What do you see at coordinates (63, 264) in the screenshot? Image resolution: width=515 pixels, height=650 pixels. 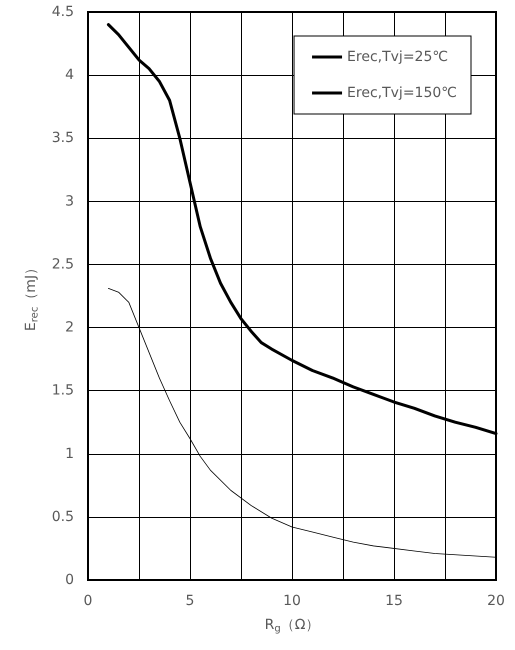 I see `y-tick-label: 2.5` at bounding box center [63, 264].